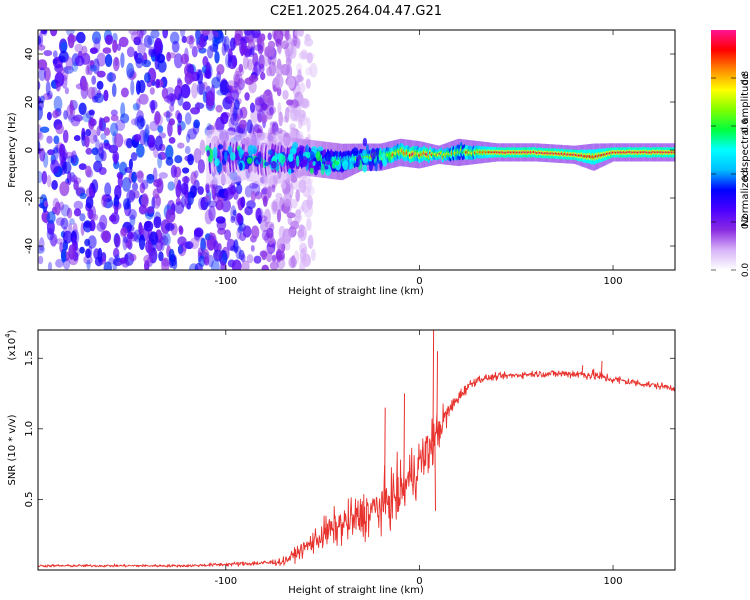  I want to click on snr-spike, so click(433, 386).